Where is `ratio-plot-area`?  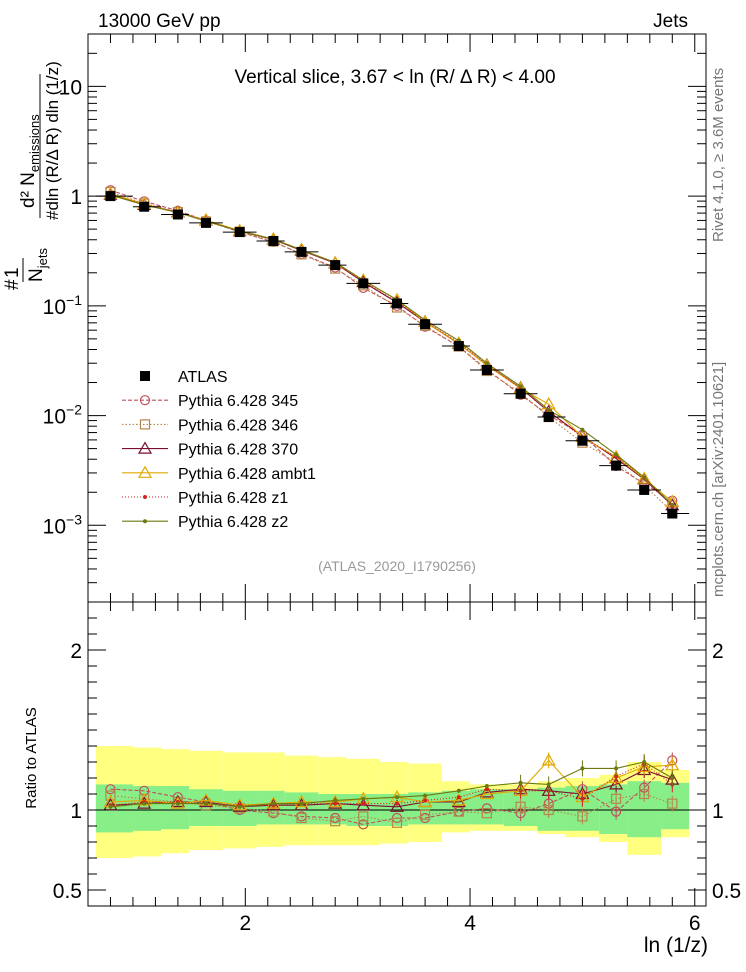 ratio-plot-area is located at coordinates (392, 802).